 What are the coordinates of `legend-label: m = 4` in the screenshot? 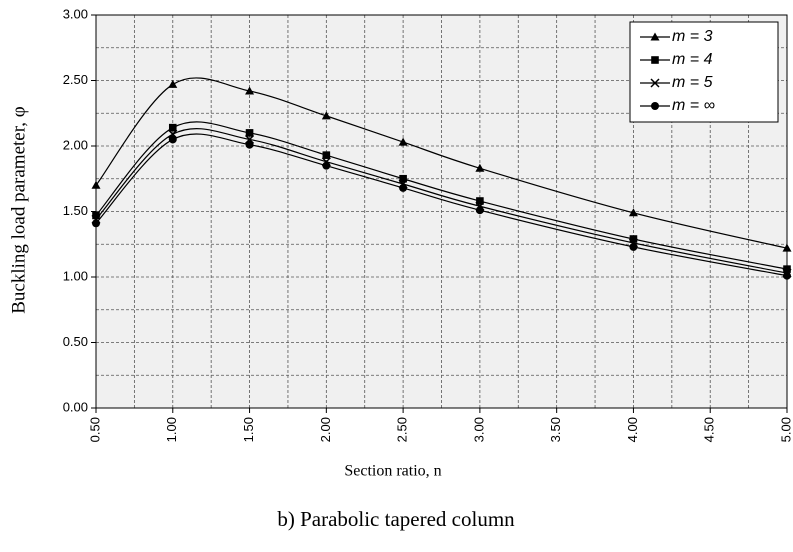 It's located at (692, 59).